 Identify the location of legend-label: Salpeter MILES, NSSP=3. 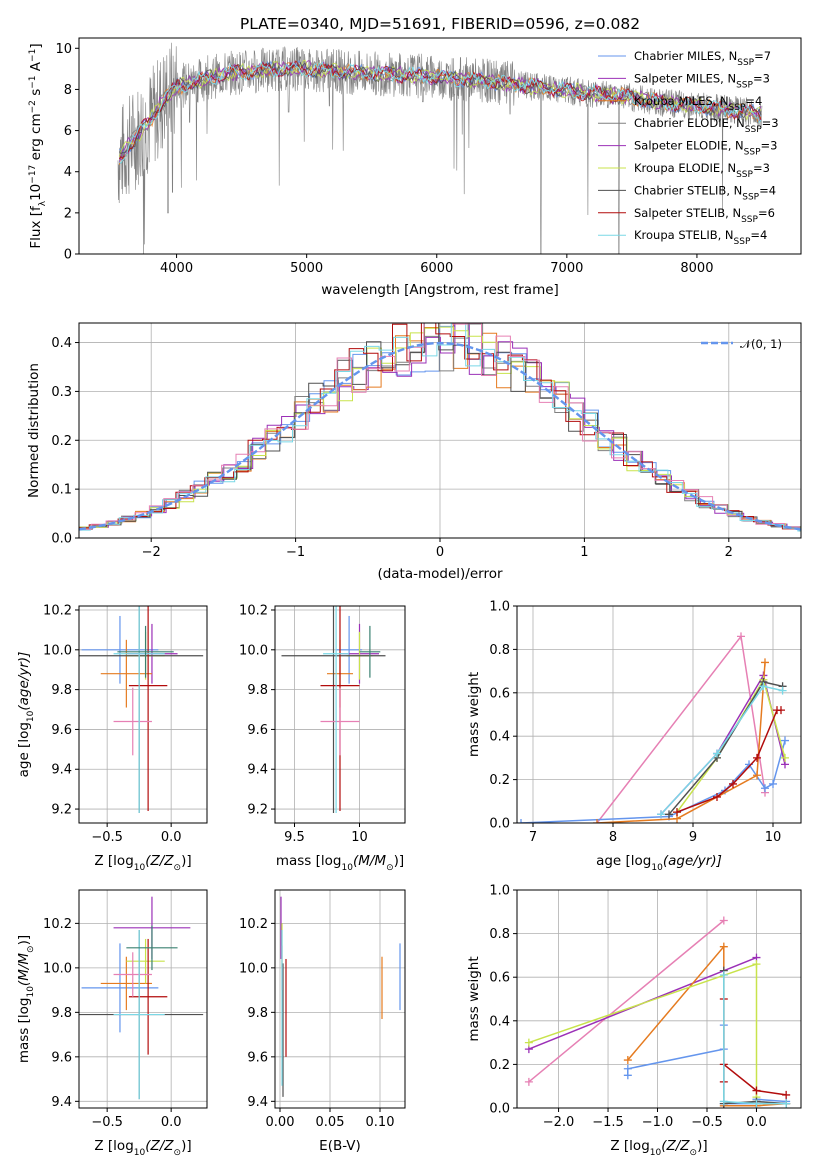
(702, 80).